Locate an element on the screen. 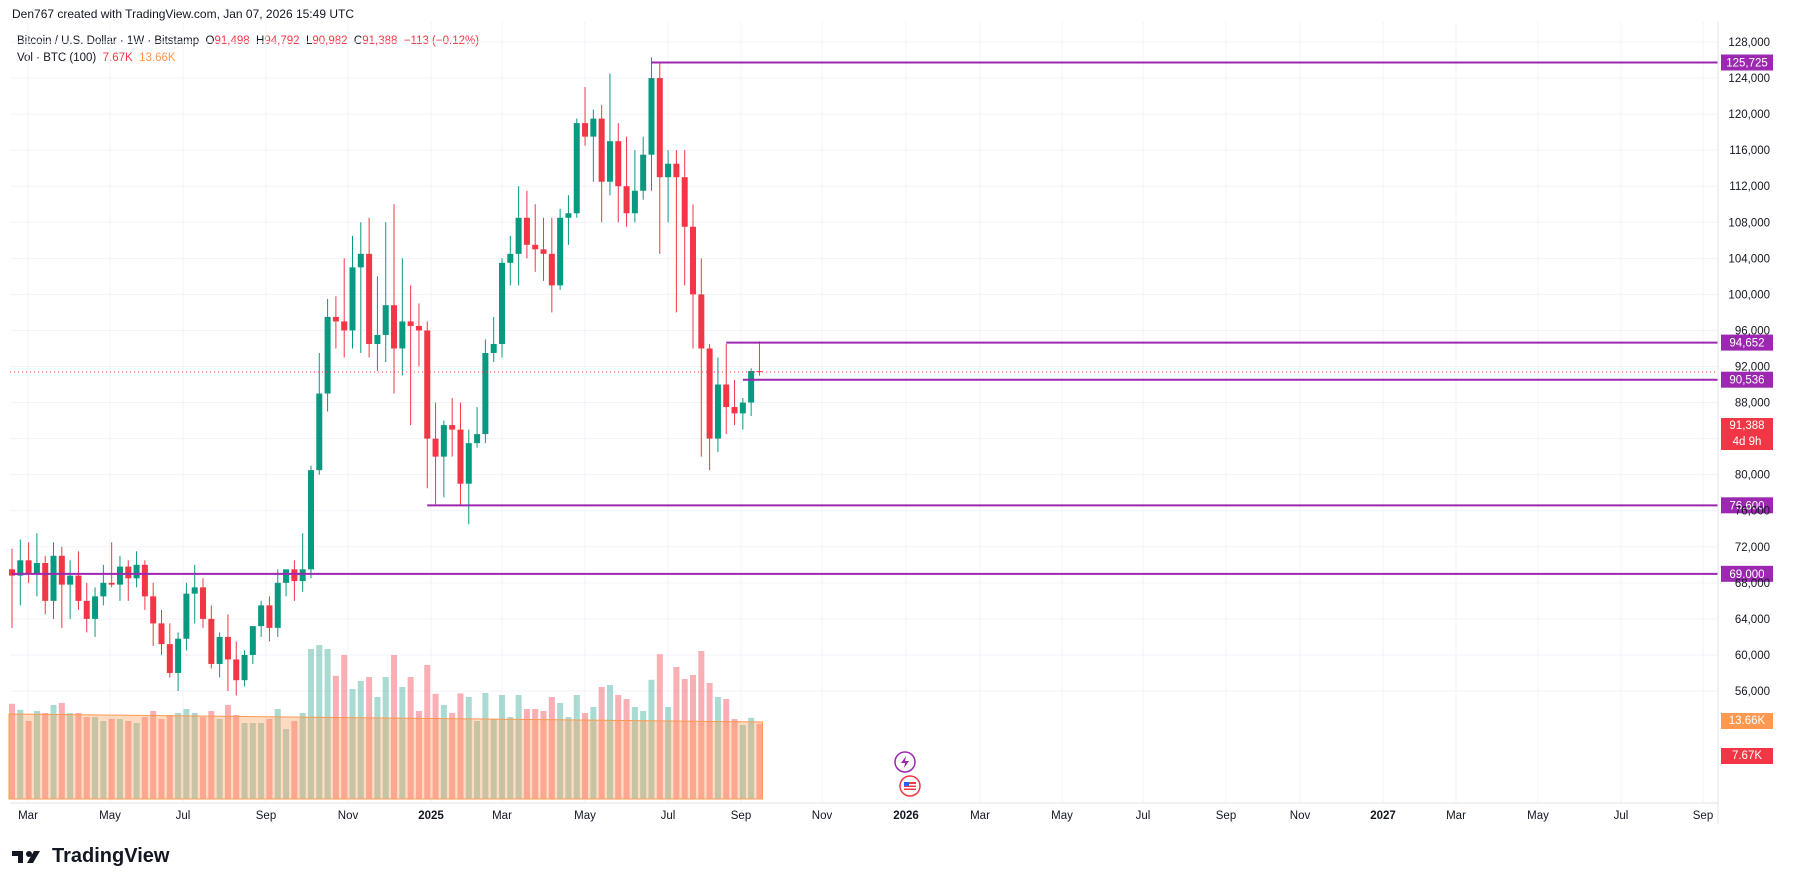  volume-label: Vol · BTC (100) is located at coordinates (57, 58).